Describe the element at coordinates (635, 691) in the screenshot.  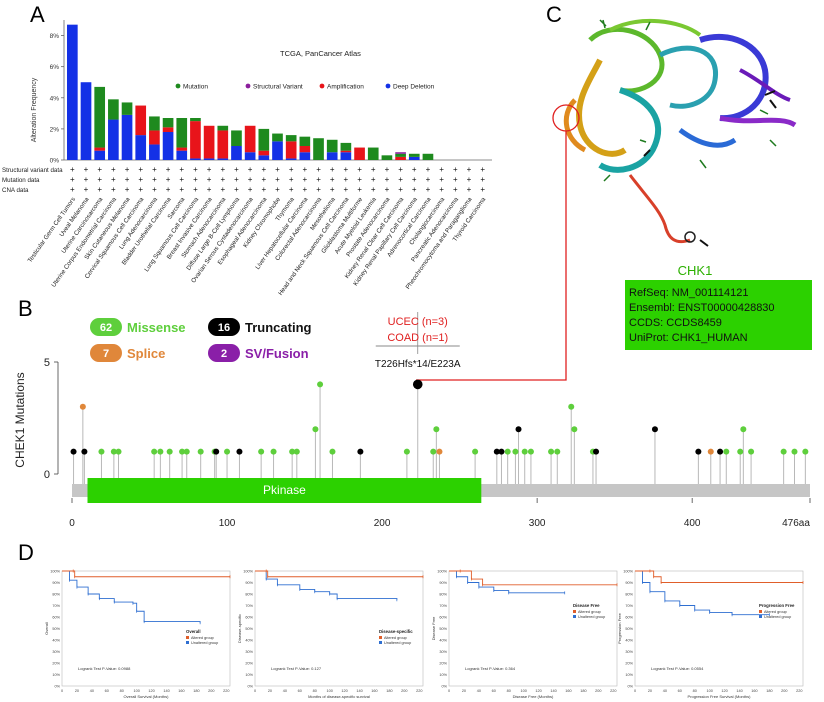
I see `d-xtick-label: 0` at that location.